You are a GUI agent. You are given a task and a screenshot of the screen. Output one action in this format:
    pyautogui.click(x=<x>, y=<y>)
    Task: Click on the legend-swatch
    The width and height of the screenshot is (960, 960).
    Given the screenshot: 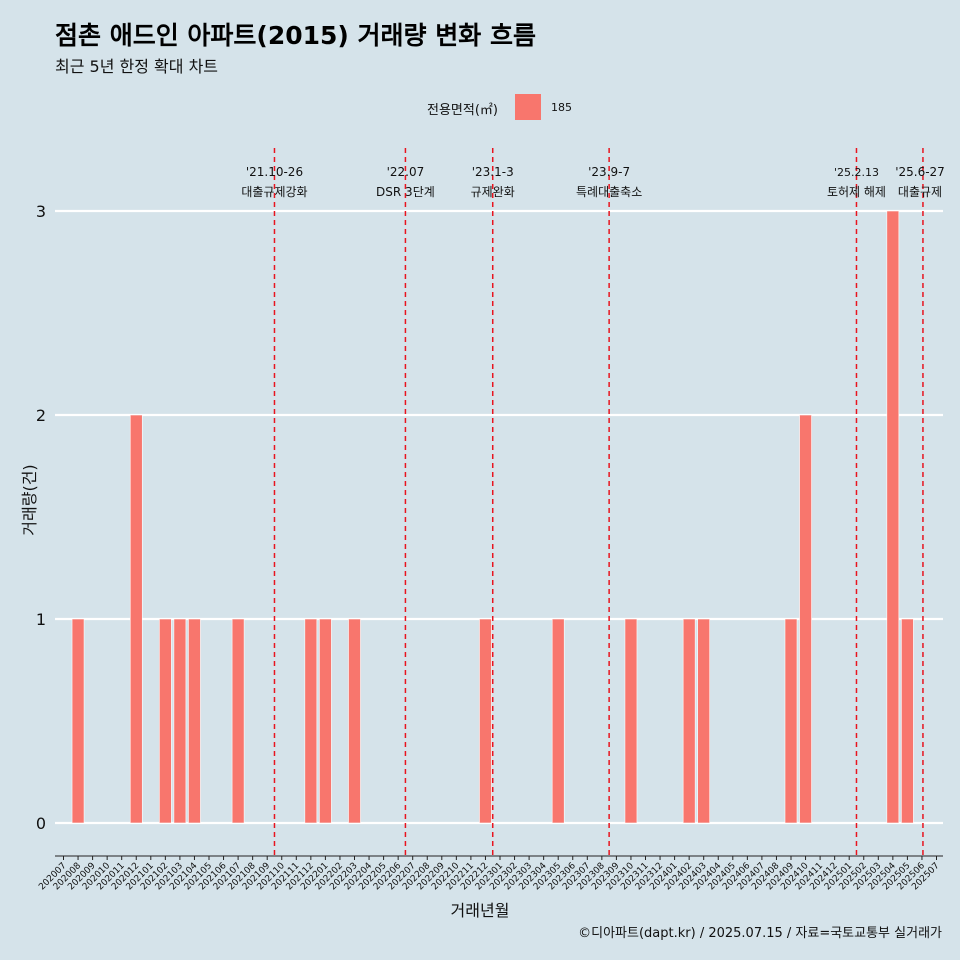 What is the action you would take?
    pyautogui.click(x=528, y=107)
    